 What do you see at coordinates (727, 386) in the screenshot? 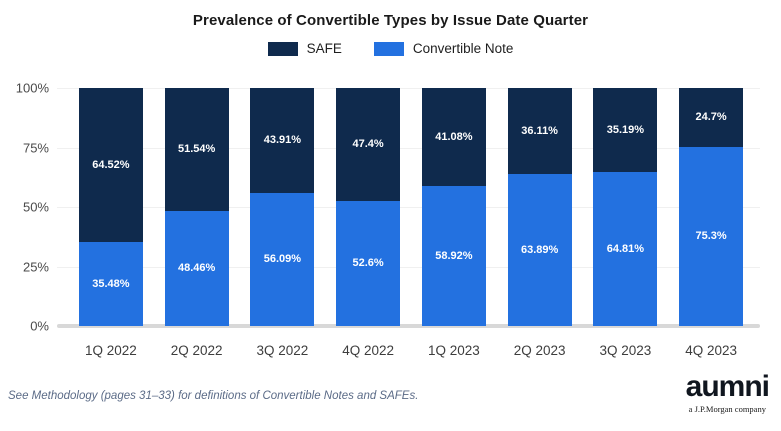
I see `aumni-logo-wordmark: aumni` at bounding box center [727, 386].